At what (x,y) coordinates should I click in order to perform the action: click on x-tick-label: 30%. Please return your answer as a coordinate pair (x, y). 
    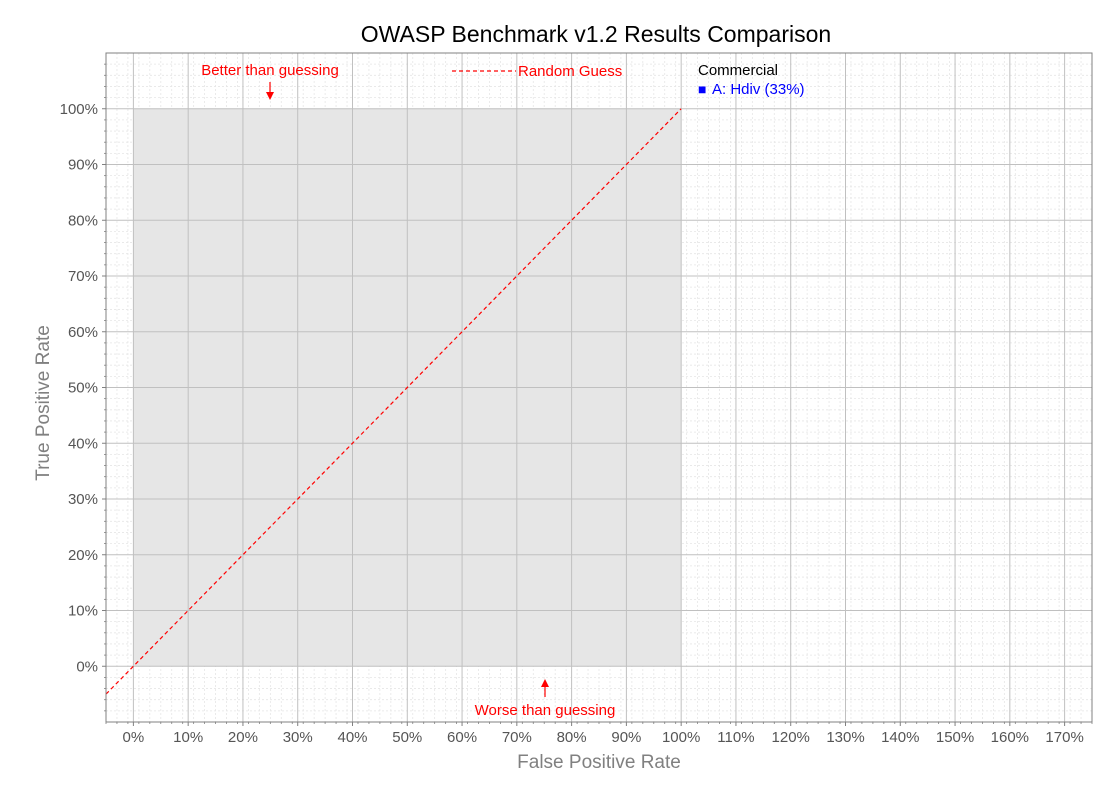
    Looking at the image, I should click on (298, 737).